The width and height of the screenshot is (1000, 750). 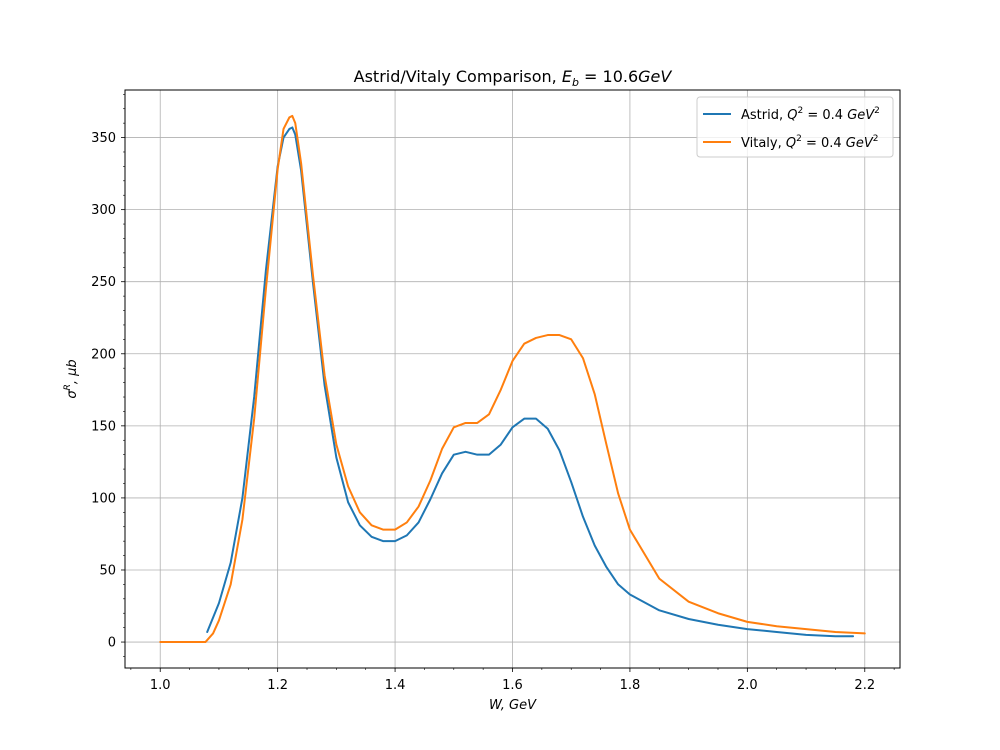 What do you see at coordinates (877, 111) in the screenshot?
I see `legend-label-astrid-unit-sup: 2` at bounding box center [877, 111].